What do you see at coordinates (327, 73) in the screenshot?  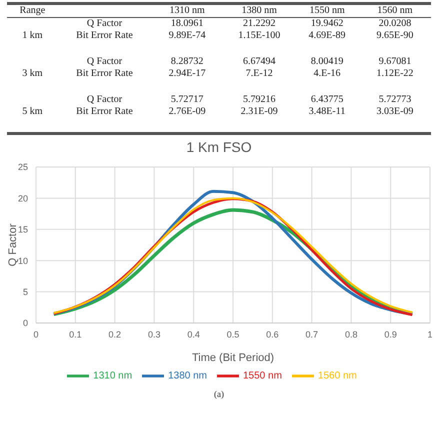 I see `text: 4.E-16` at bounding box center [327, 73].